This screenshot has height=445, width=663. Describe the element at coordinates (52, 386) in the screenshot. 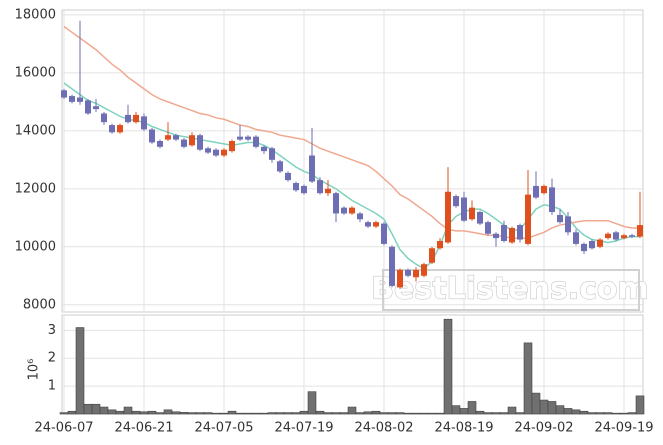

I see `y-tick-label: 1` at that location.